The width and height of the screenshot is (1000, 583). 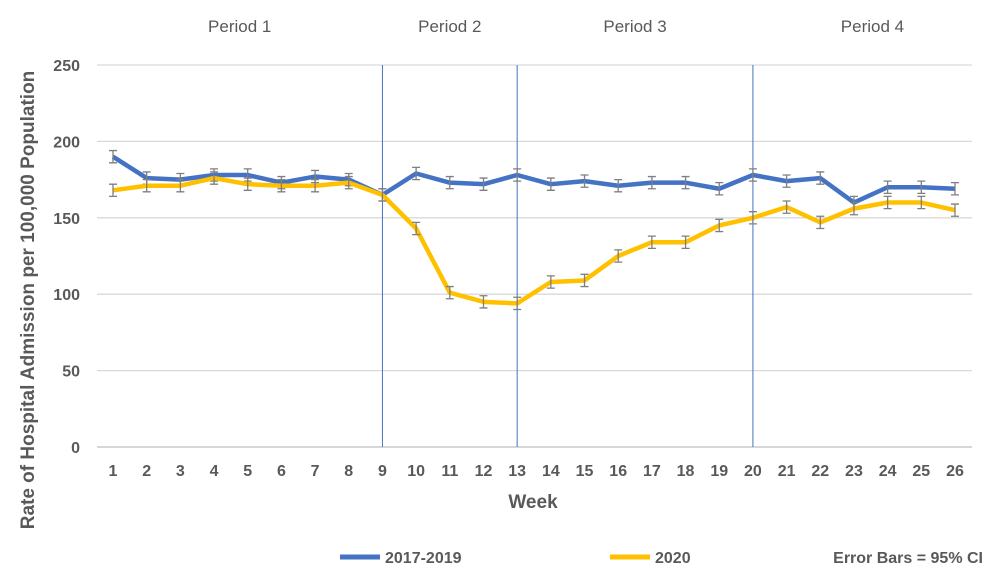 What do you see at coordinates (787, 471) in the screenshot?
I see `x-tick-label: 21` at bounding box center [787, 471].